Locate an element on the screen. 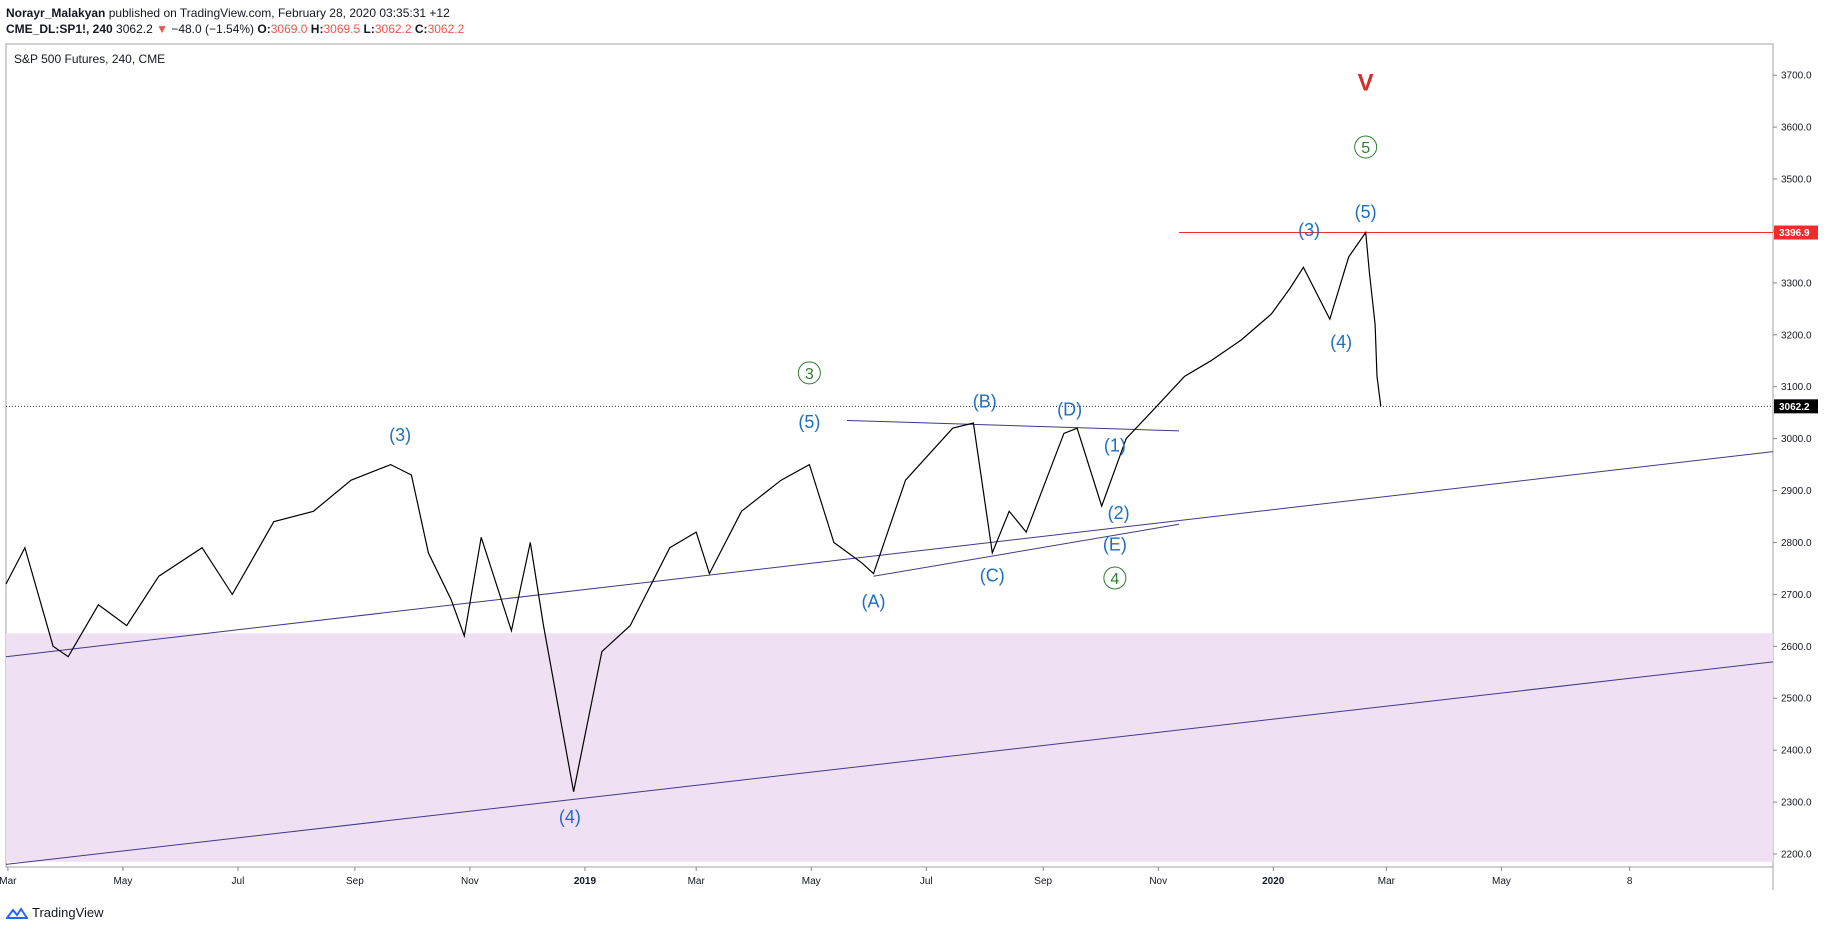 Image resolution: width=1828 pixels, height=930 pixels. wave-label: 5 is located at coordinates (1365, 148).